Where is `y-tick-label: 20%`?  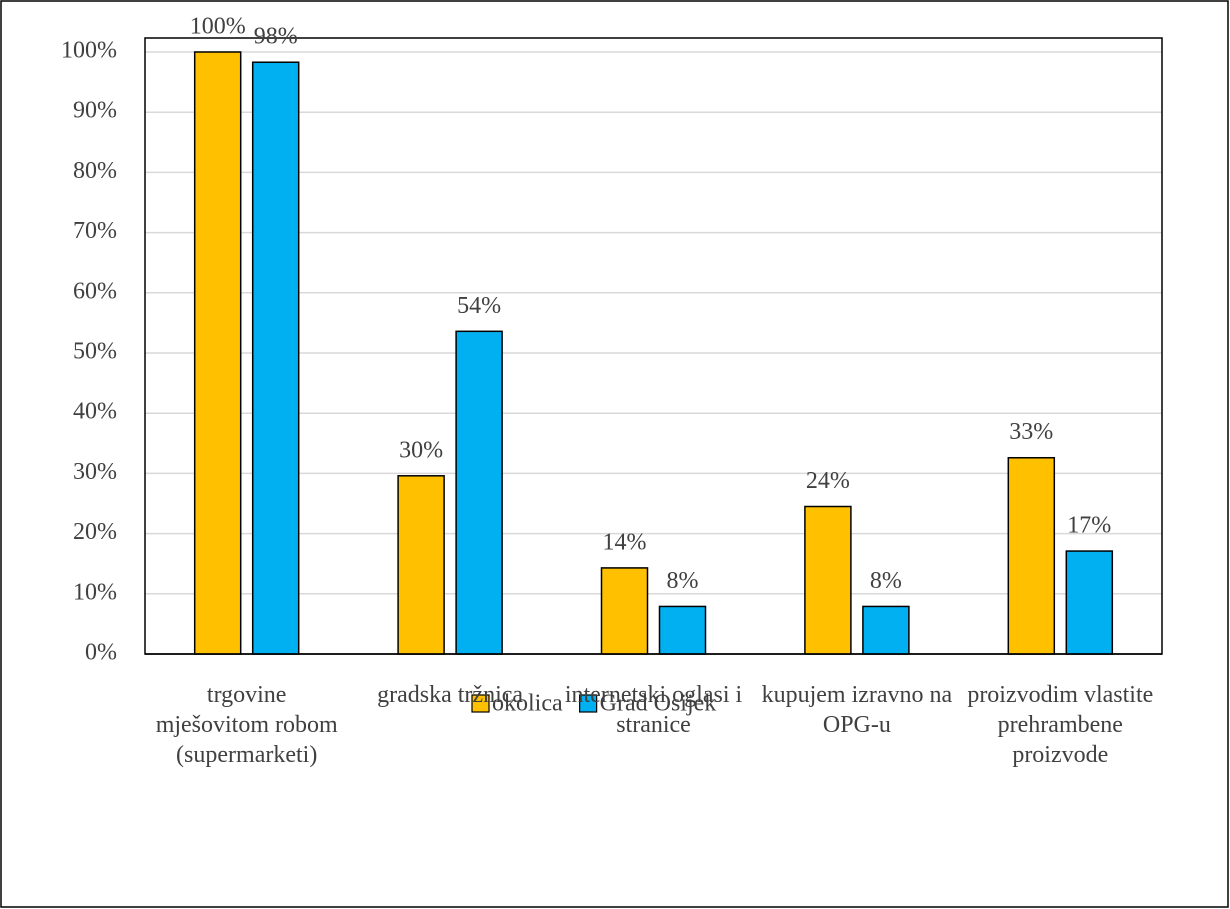 y-tick-label: 20% is located at coordinates (95, 532).